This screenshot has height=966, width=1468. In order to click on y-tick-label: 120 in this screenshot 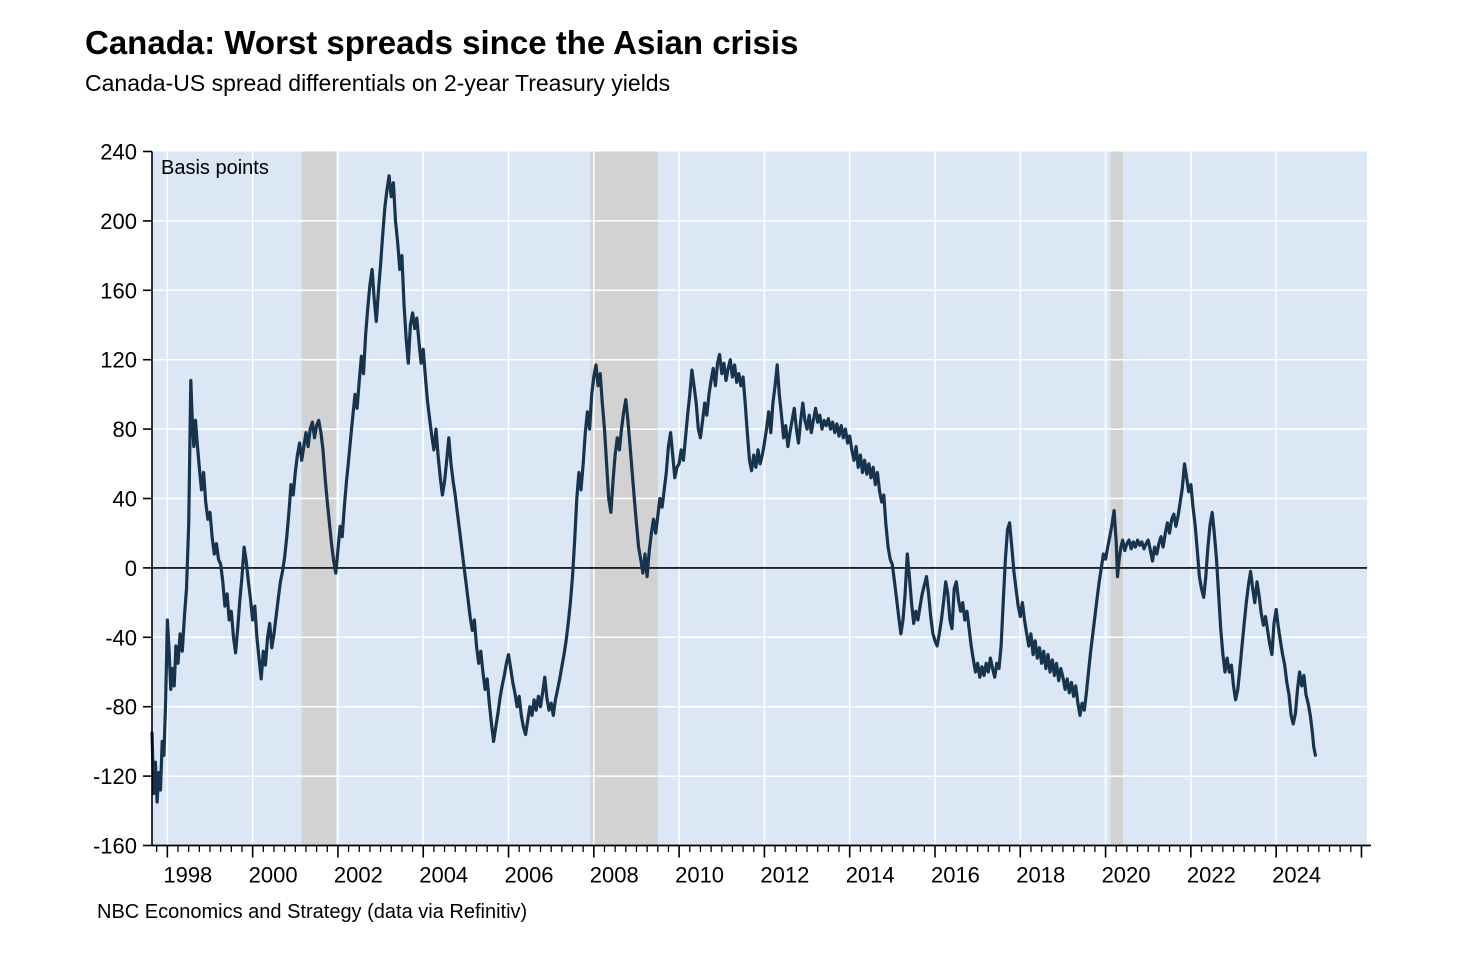, I will do `click(118, 360)`.